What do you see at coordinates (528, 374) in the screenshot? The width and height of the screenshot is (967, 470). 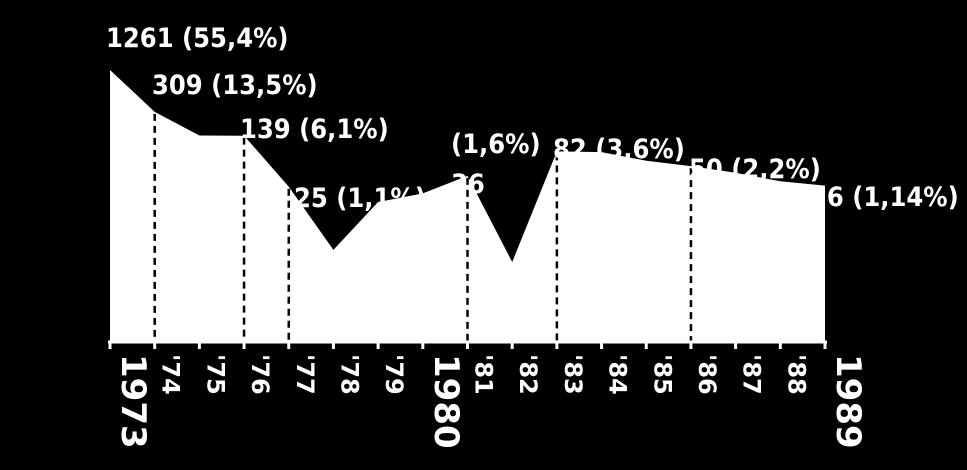 I see `x-tick-label: '82` at bounding box center [528, 374].